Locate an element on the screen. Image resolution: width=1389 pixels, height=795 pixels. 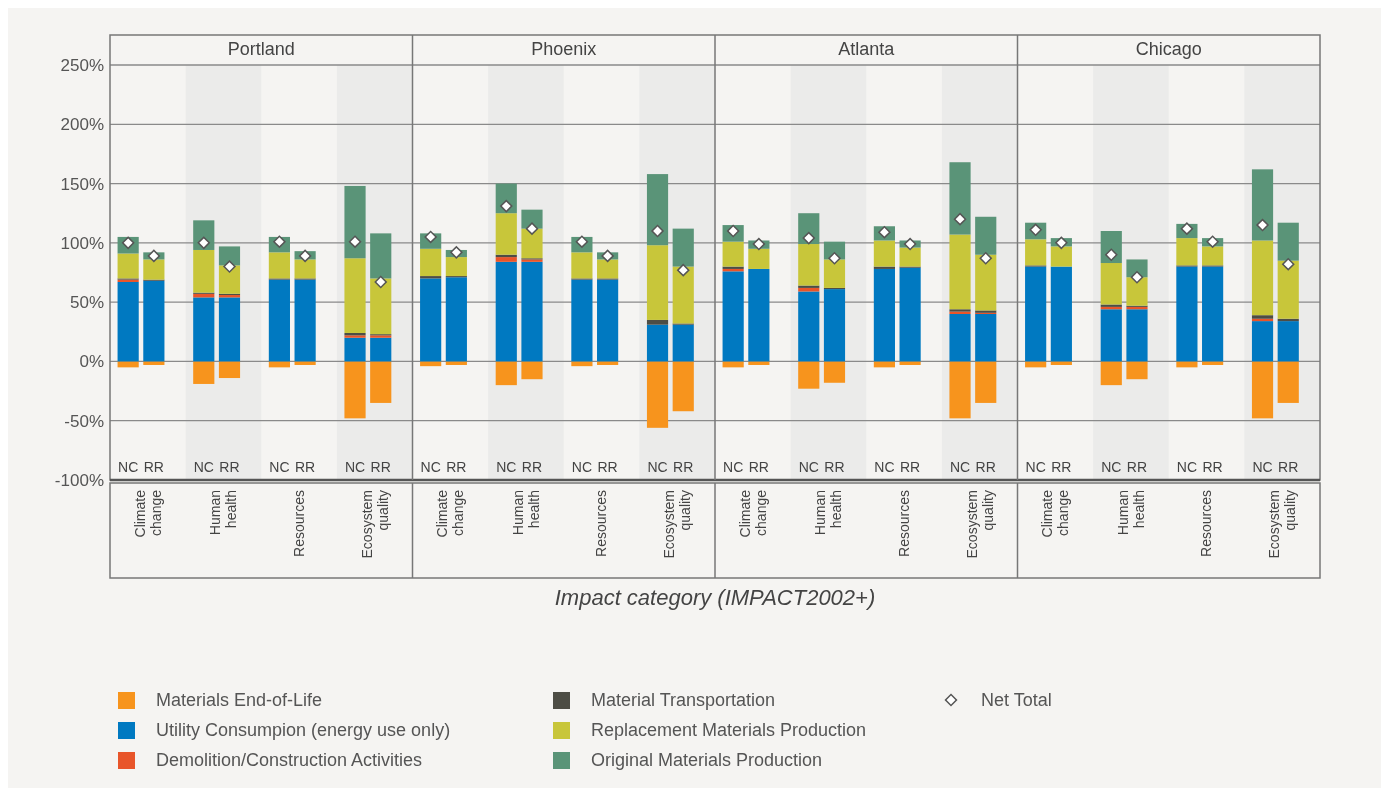
y-tick-label: 200% is located at coordinates (82, 125).